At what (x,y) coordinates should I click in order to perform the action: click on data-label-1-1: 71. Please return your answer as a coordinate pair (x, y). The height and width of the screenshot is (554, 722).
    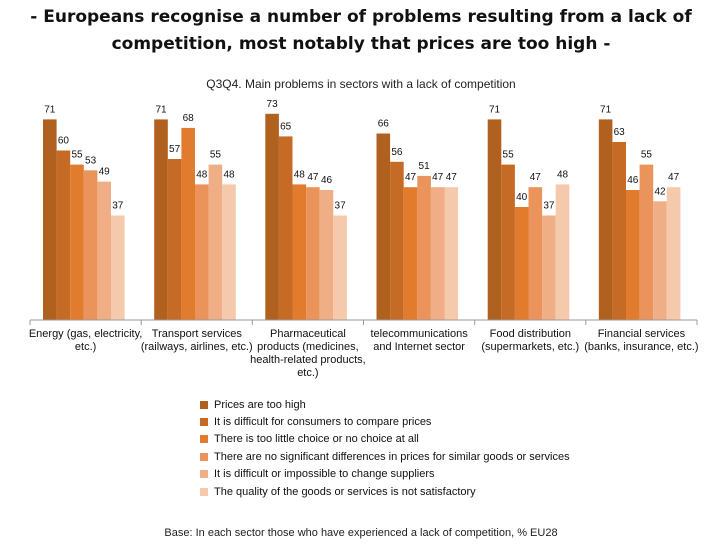
    Looking at the image, I should click on (50, 109).